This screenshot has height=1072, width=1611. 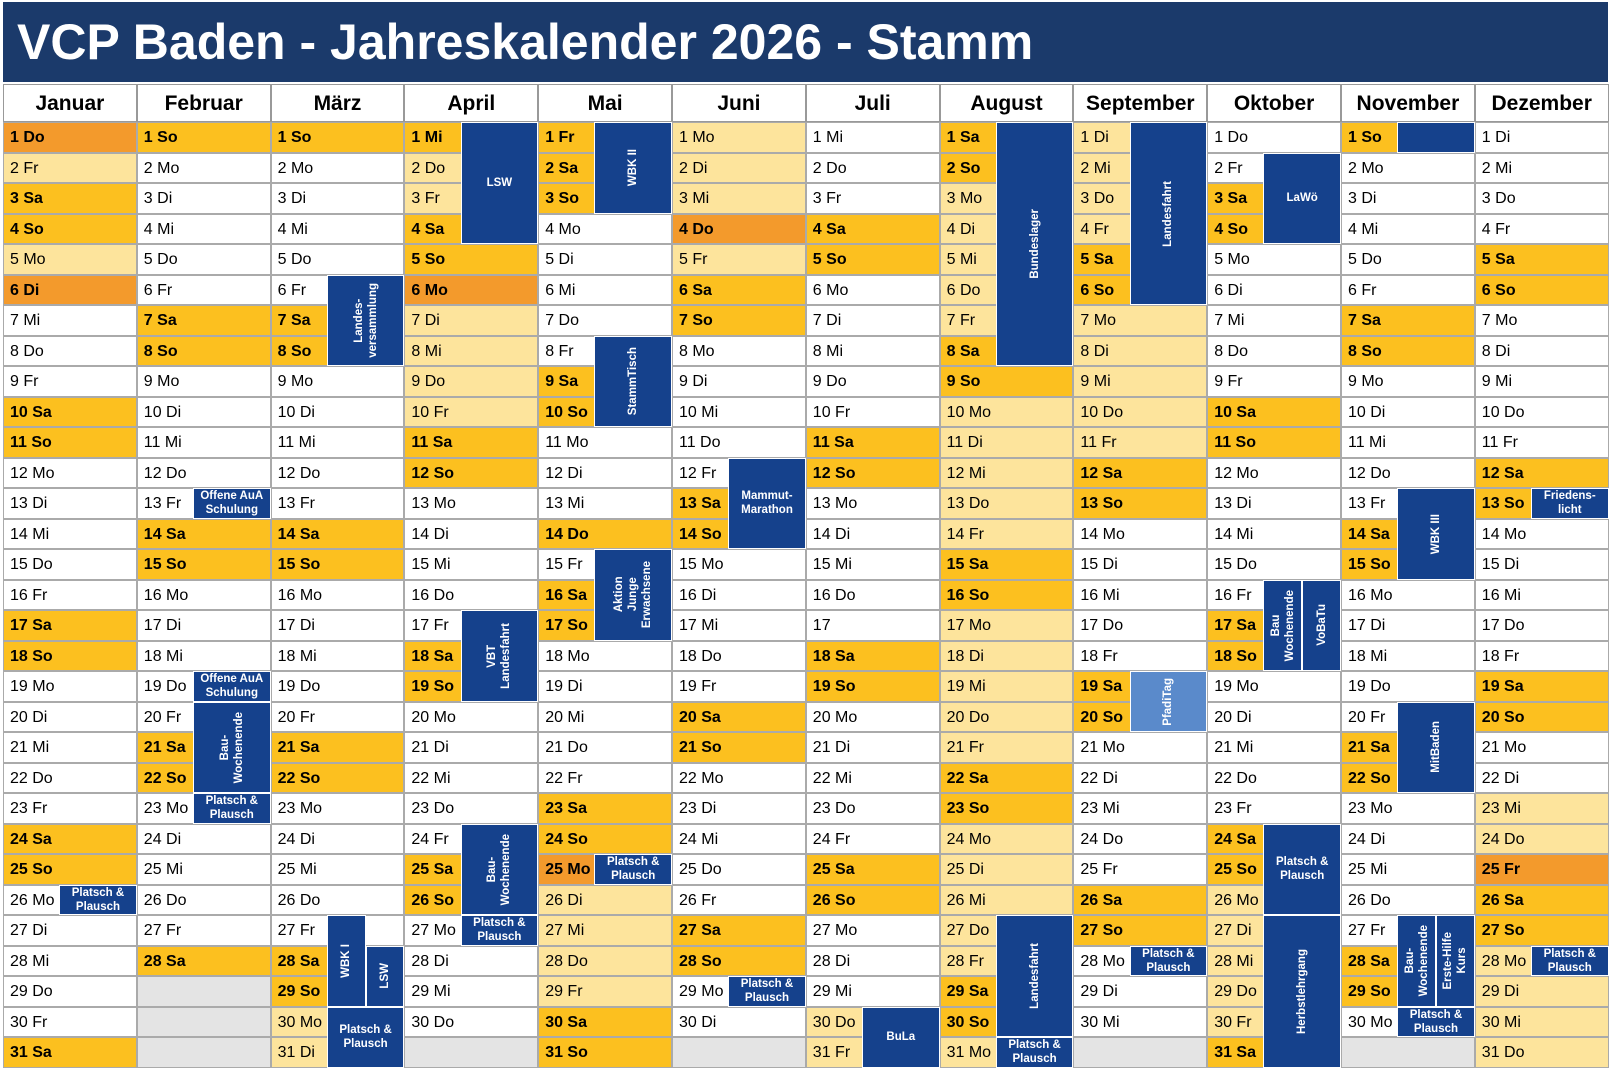 What do you see at coordinates (872, 686) in the screenshot?
I see `day-cell: 19 So` at bounding box center [872, 686].